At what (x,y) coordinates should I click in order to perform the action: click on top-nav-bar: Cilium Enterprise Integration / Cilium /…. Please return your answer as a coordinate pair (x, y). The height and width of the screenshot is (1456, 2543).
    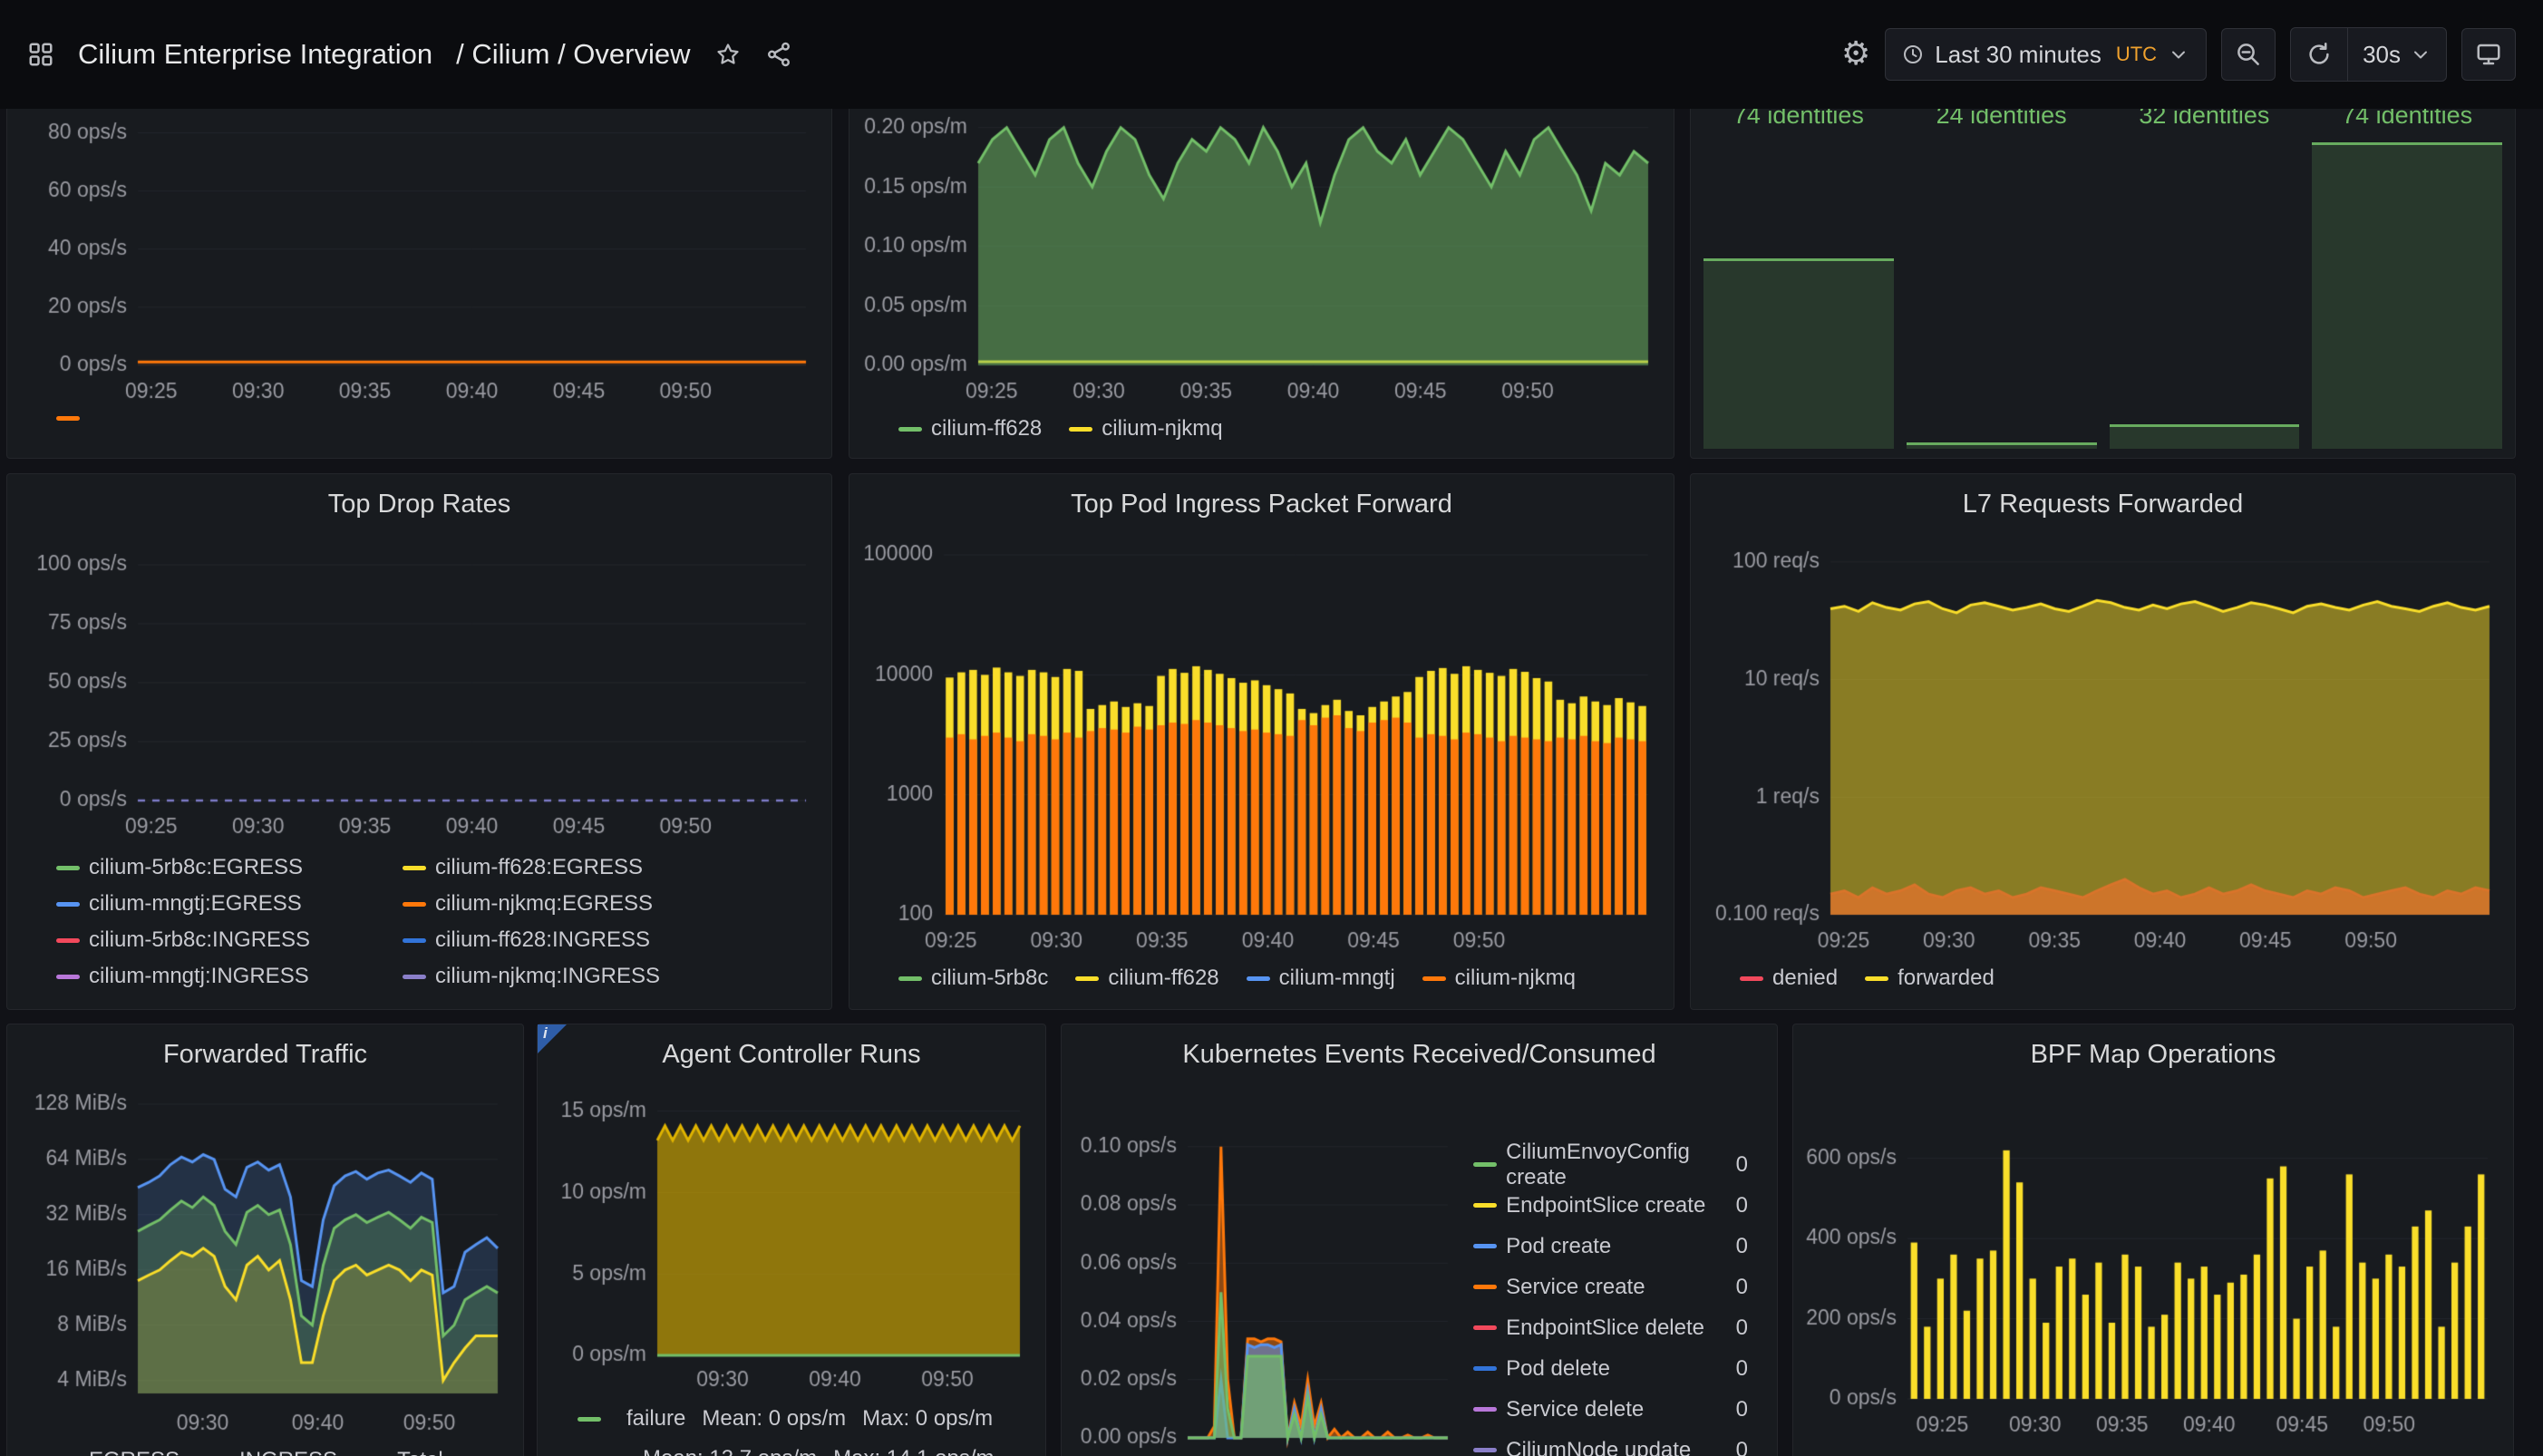
    Looking at the image, I should click on (1271, 55).